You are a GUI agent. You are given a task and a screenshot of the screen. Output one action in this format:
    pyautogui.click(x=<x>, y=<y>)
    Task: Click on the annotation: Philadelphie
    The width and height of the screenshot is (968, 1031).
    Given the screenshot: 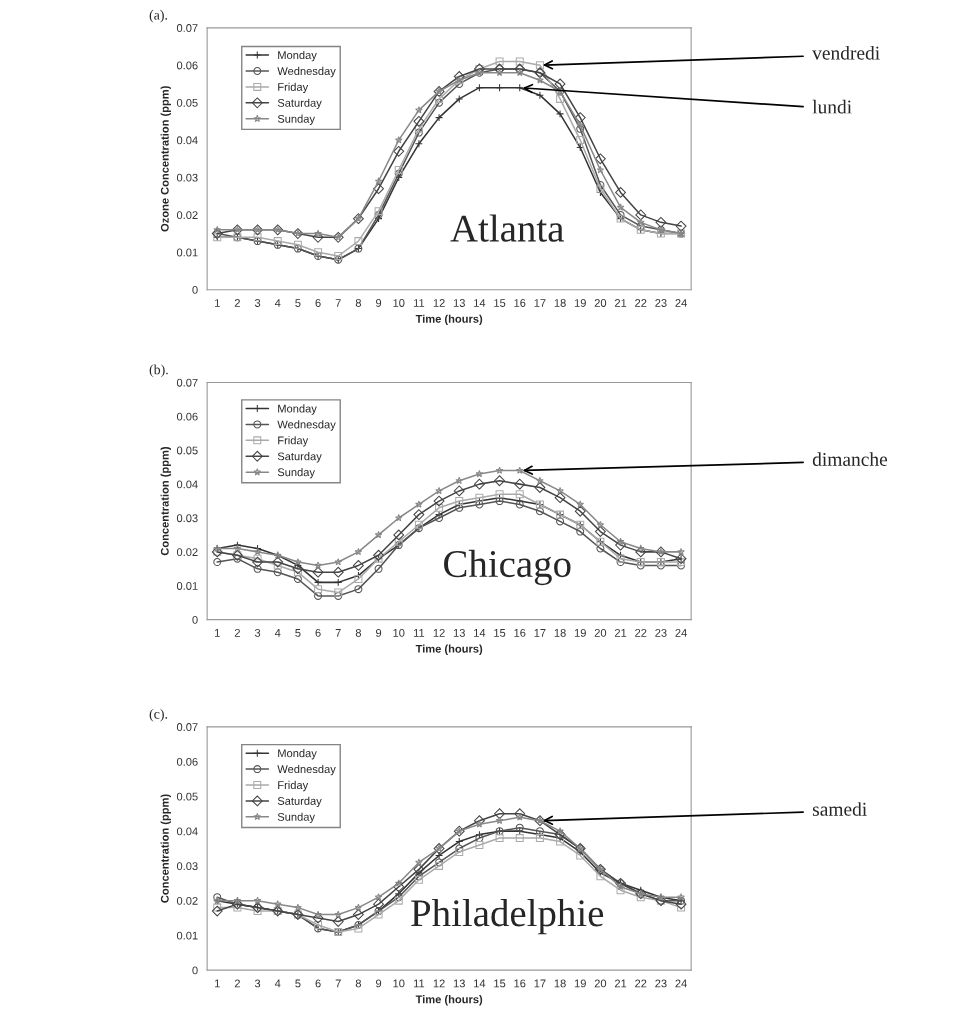 What is the action you would take?
    pyautogui.click(x=507, y=917)
    